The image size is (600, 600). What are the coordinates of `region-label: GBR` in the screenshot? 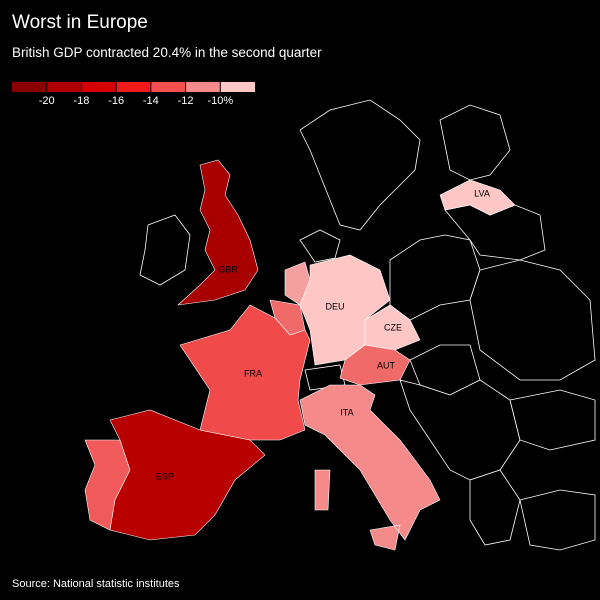 It's located at (228, 269).